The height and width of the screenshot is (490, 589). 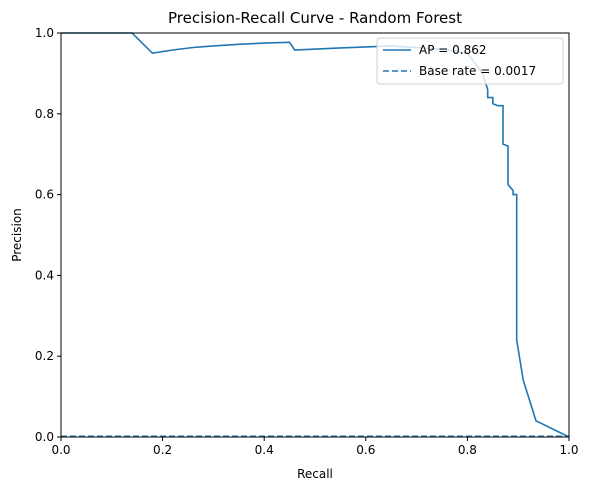 What do you see at coordinates (44, 33) in the screenshot?
I see `y-tick-label: 1.0` at bounding box center [44, 33].